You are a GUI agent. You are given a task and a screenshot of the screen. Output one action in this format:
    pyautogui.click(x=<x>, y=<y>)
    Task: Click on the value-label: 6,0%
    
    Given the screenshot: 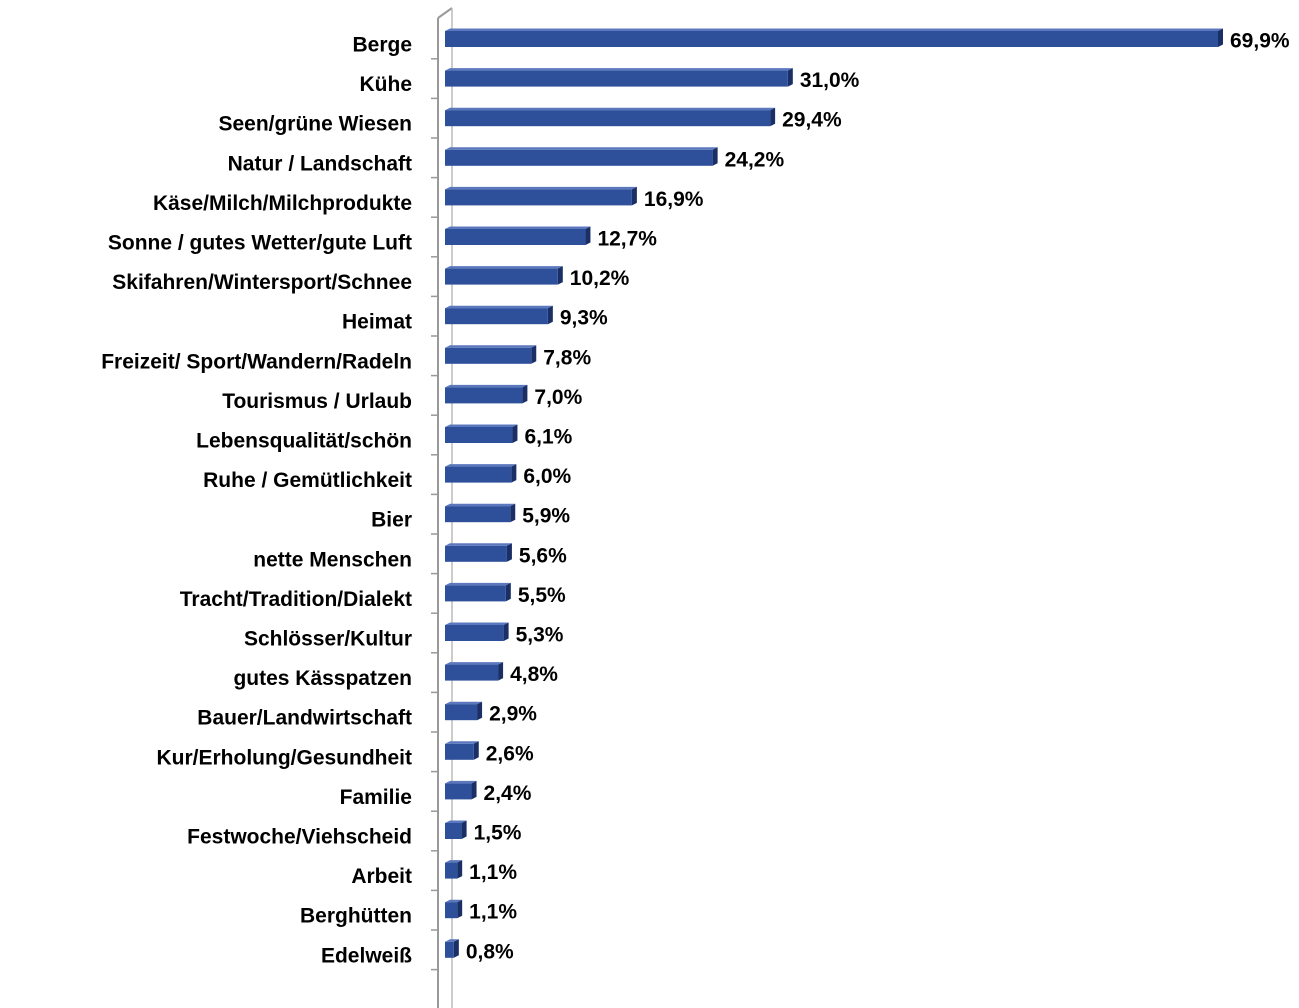 What is the action you would take?
    pyautogui.click(x=547, y=476)
    